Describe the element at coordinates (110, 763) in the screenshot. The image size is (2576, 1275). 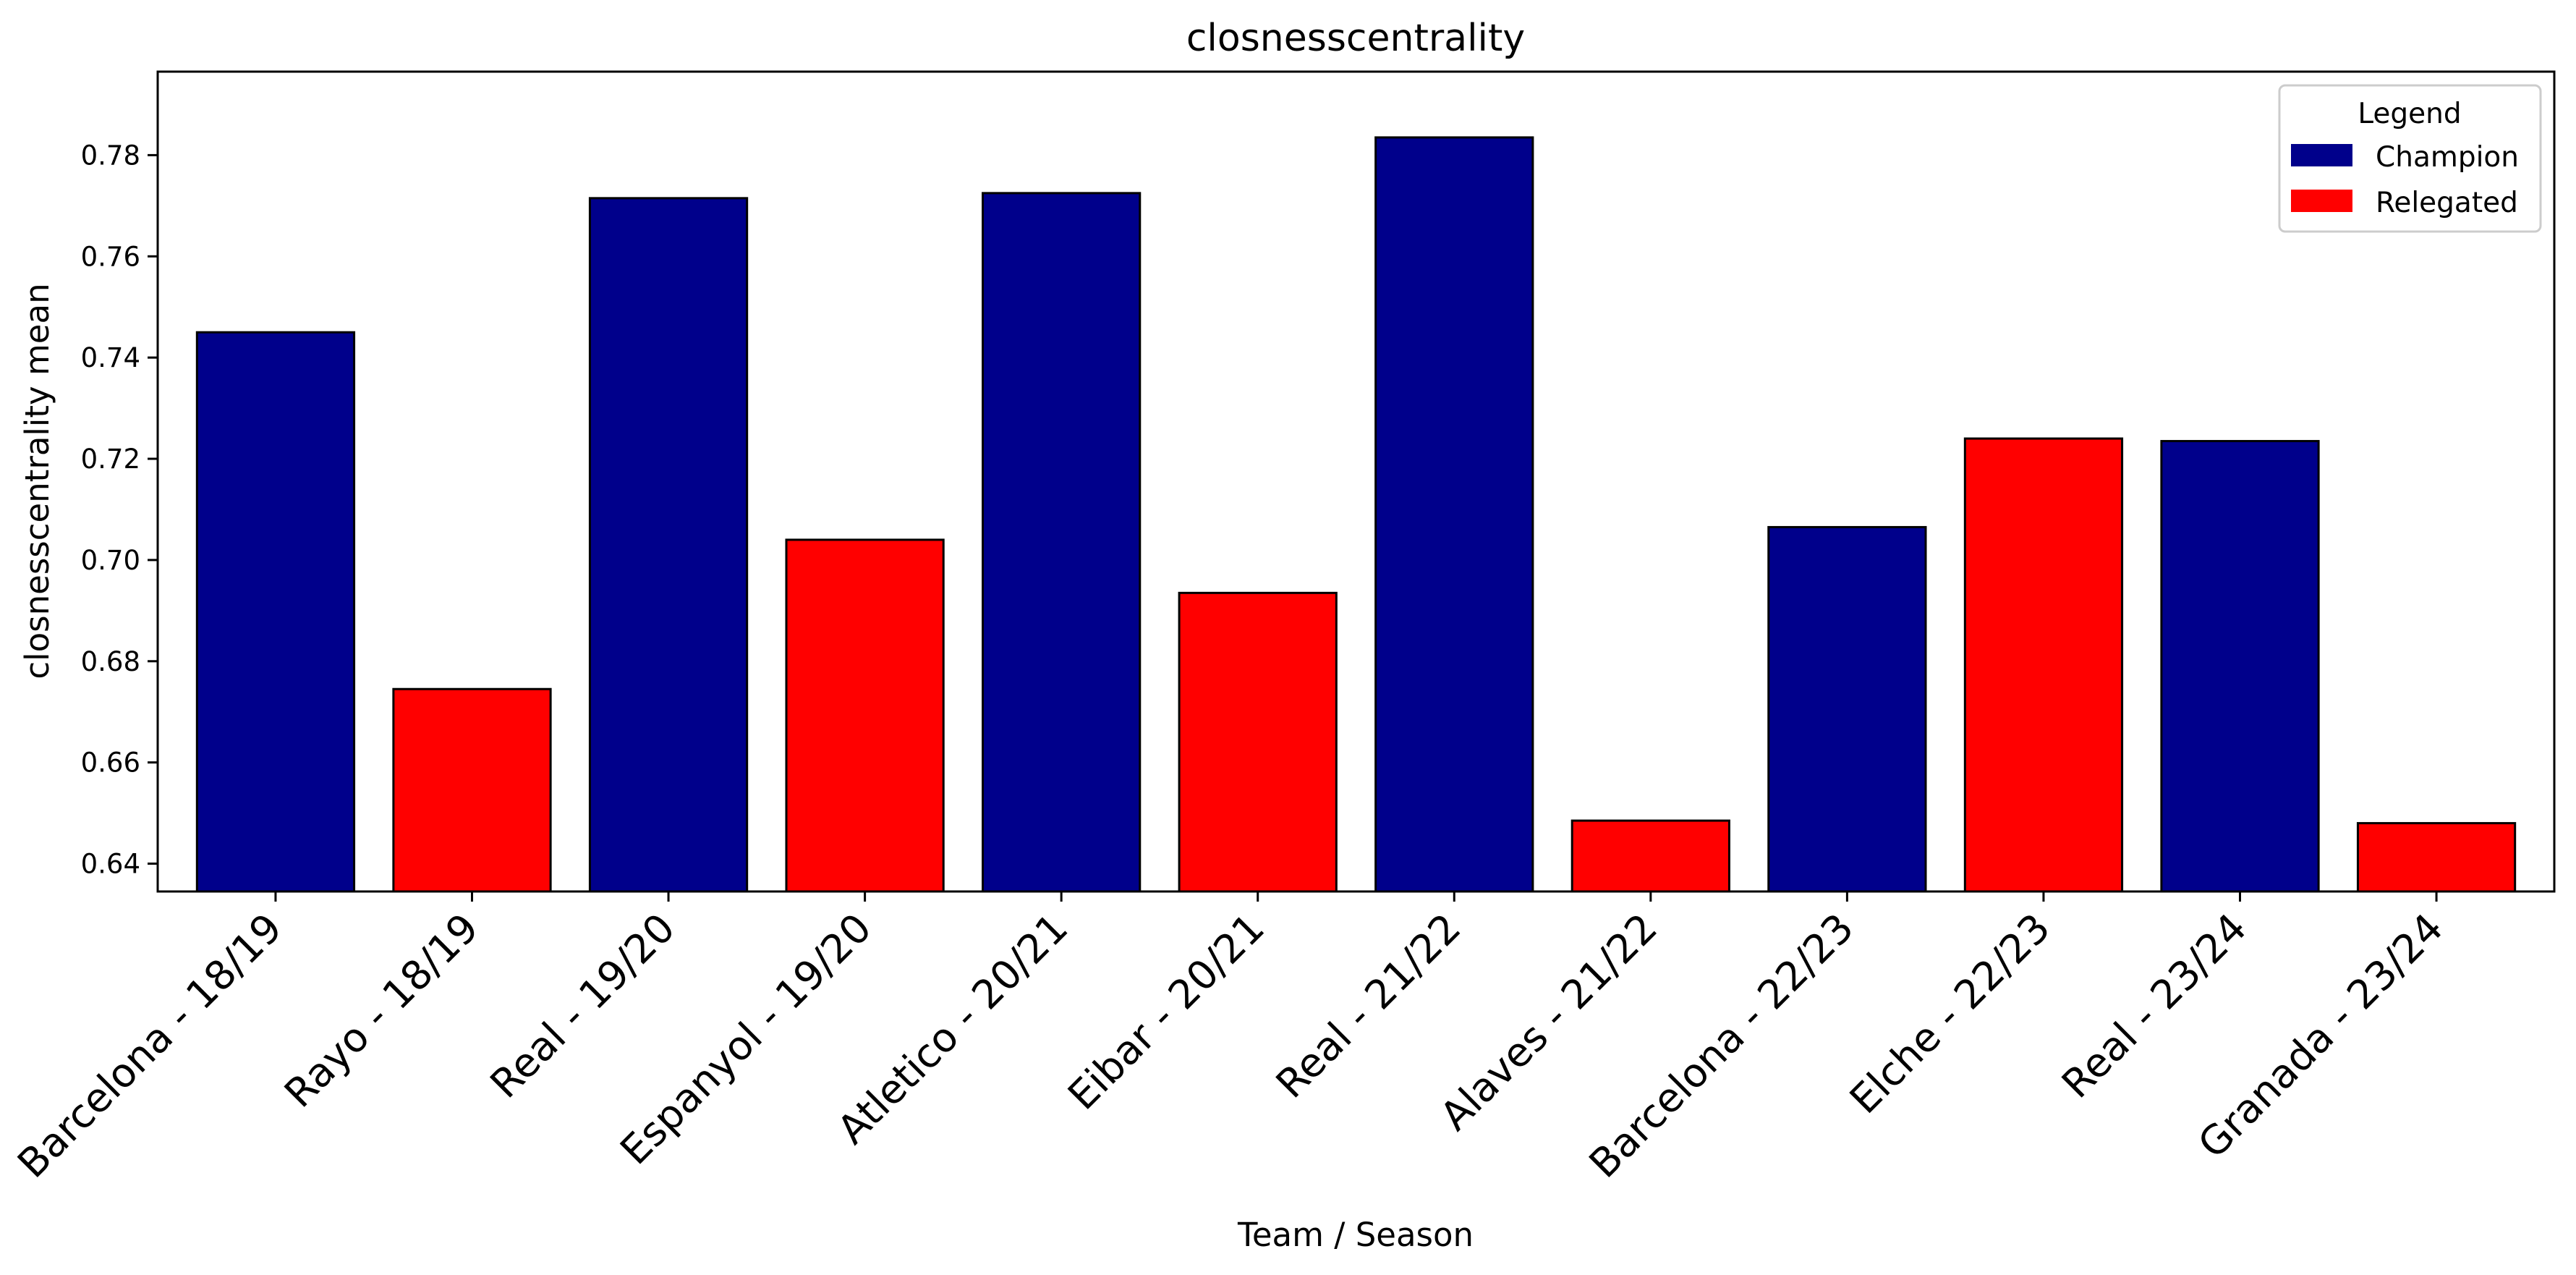
I see `y-tick-label: 0.66` at that location.